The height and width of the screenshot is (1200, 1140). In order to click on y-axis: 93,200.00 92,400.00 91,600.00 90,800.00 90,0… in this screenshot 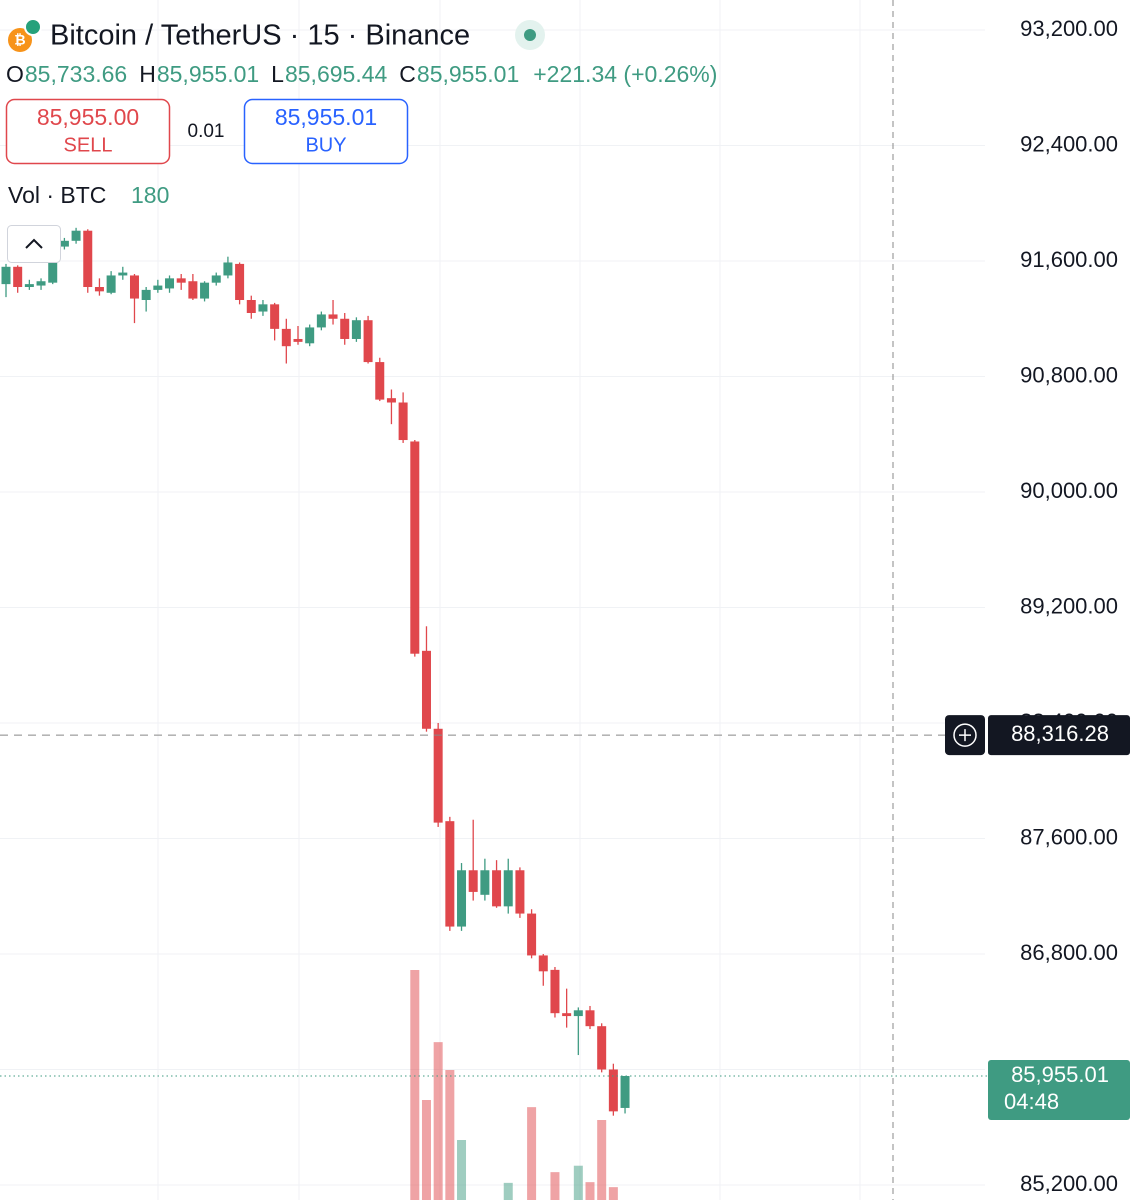, I will do `click(1069, 606)`.